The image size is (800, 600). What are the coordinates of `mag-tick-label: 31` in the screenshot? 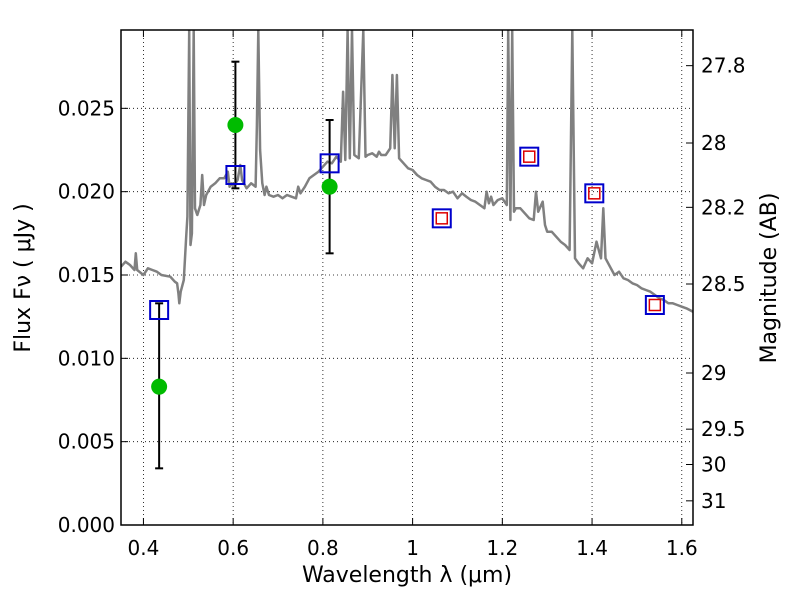 It's located at (713, 501).